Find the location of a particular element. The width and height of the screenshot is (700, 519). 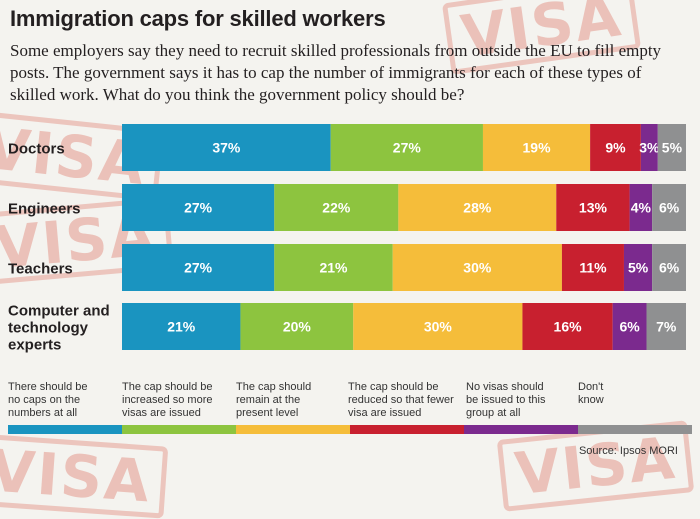

legend-color-strip is located at coordinates (350, 429).